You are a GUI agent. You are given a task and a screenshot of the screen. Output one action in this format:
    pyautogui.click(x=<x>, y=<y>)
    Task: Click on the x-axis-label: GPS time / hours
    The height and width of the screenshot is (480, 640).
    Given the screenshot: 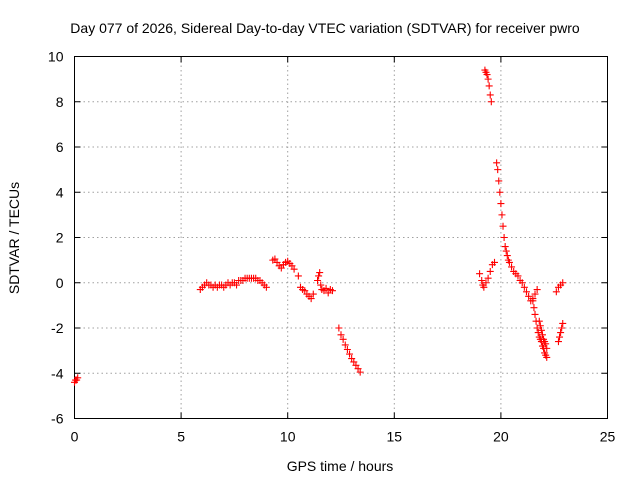 What is the action you would take?
    pyautogui.click(x=340, y=466)
    